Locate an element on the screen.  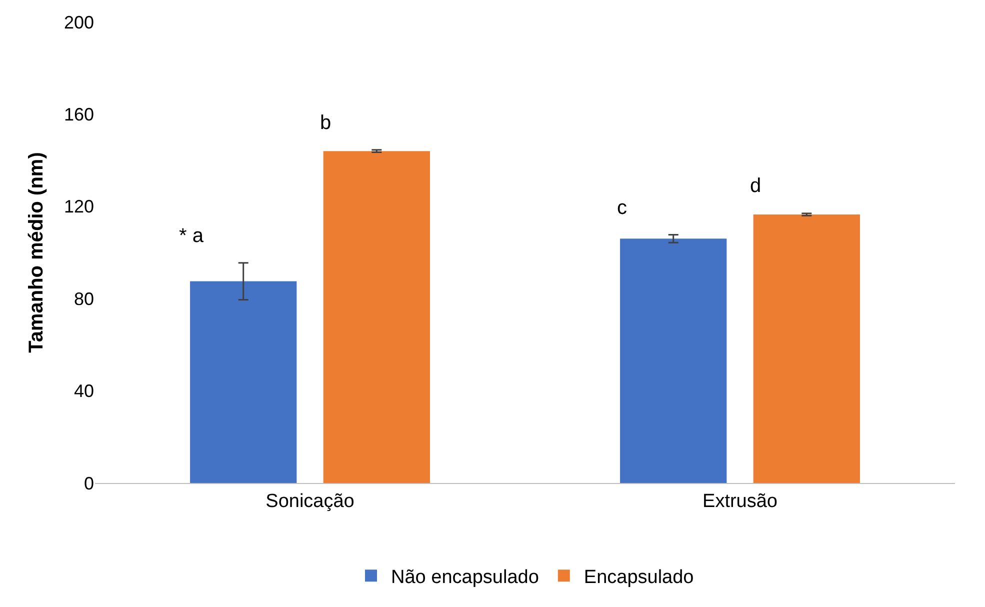
y-tick-label: 200 is located at coordinates (79, 22).